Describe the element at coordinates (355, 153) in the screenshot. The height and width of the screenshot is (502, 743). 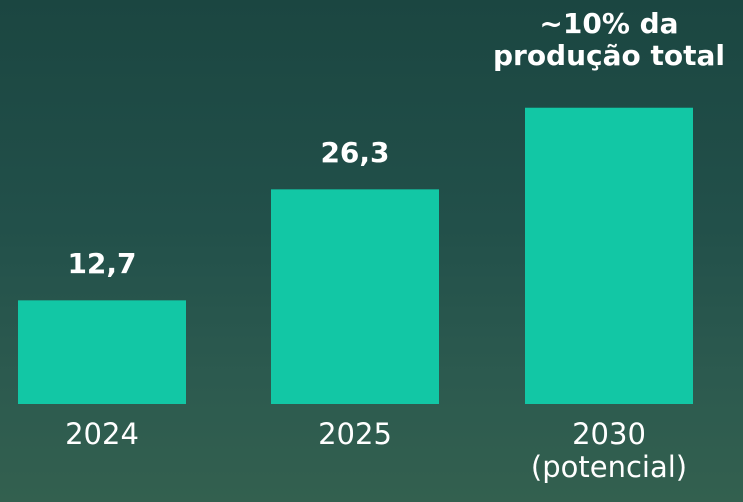
I see `value-label: 26,3` at that location.